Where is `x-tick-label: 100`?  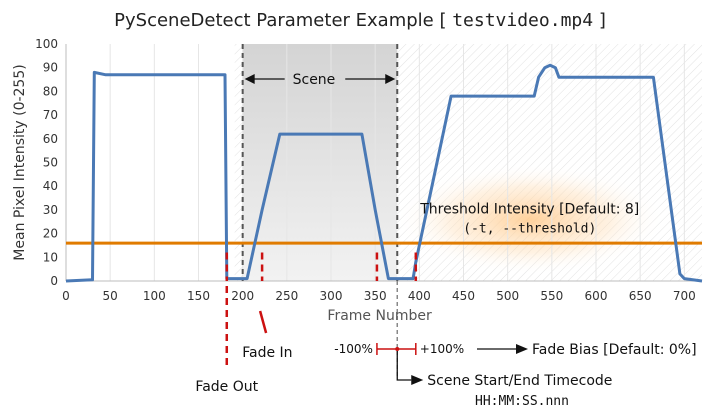 x-tick-label: 100 is located at coordinates (154, 296).